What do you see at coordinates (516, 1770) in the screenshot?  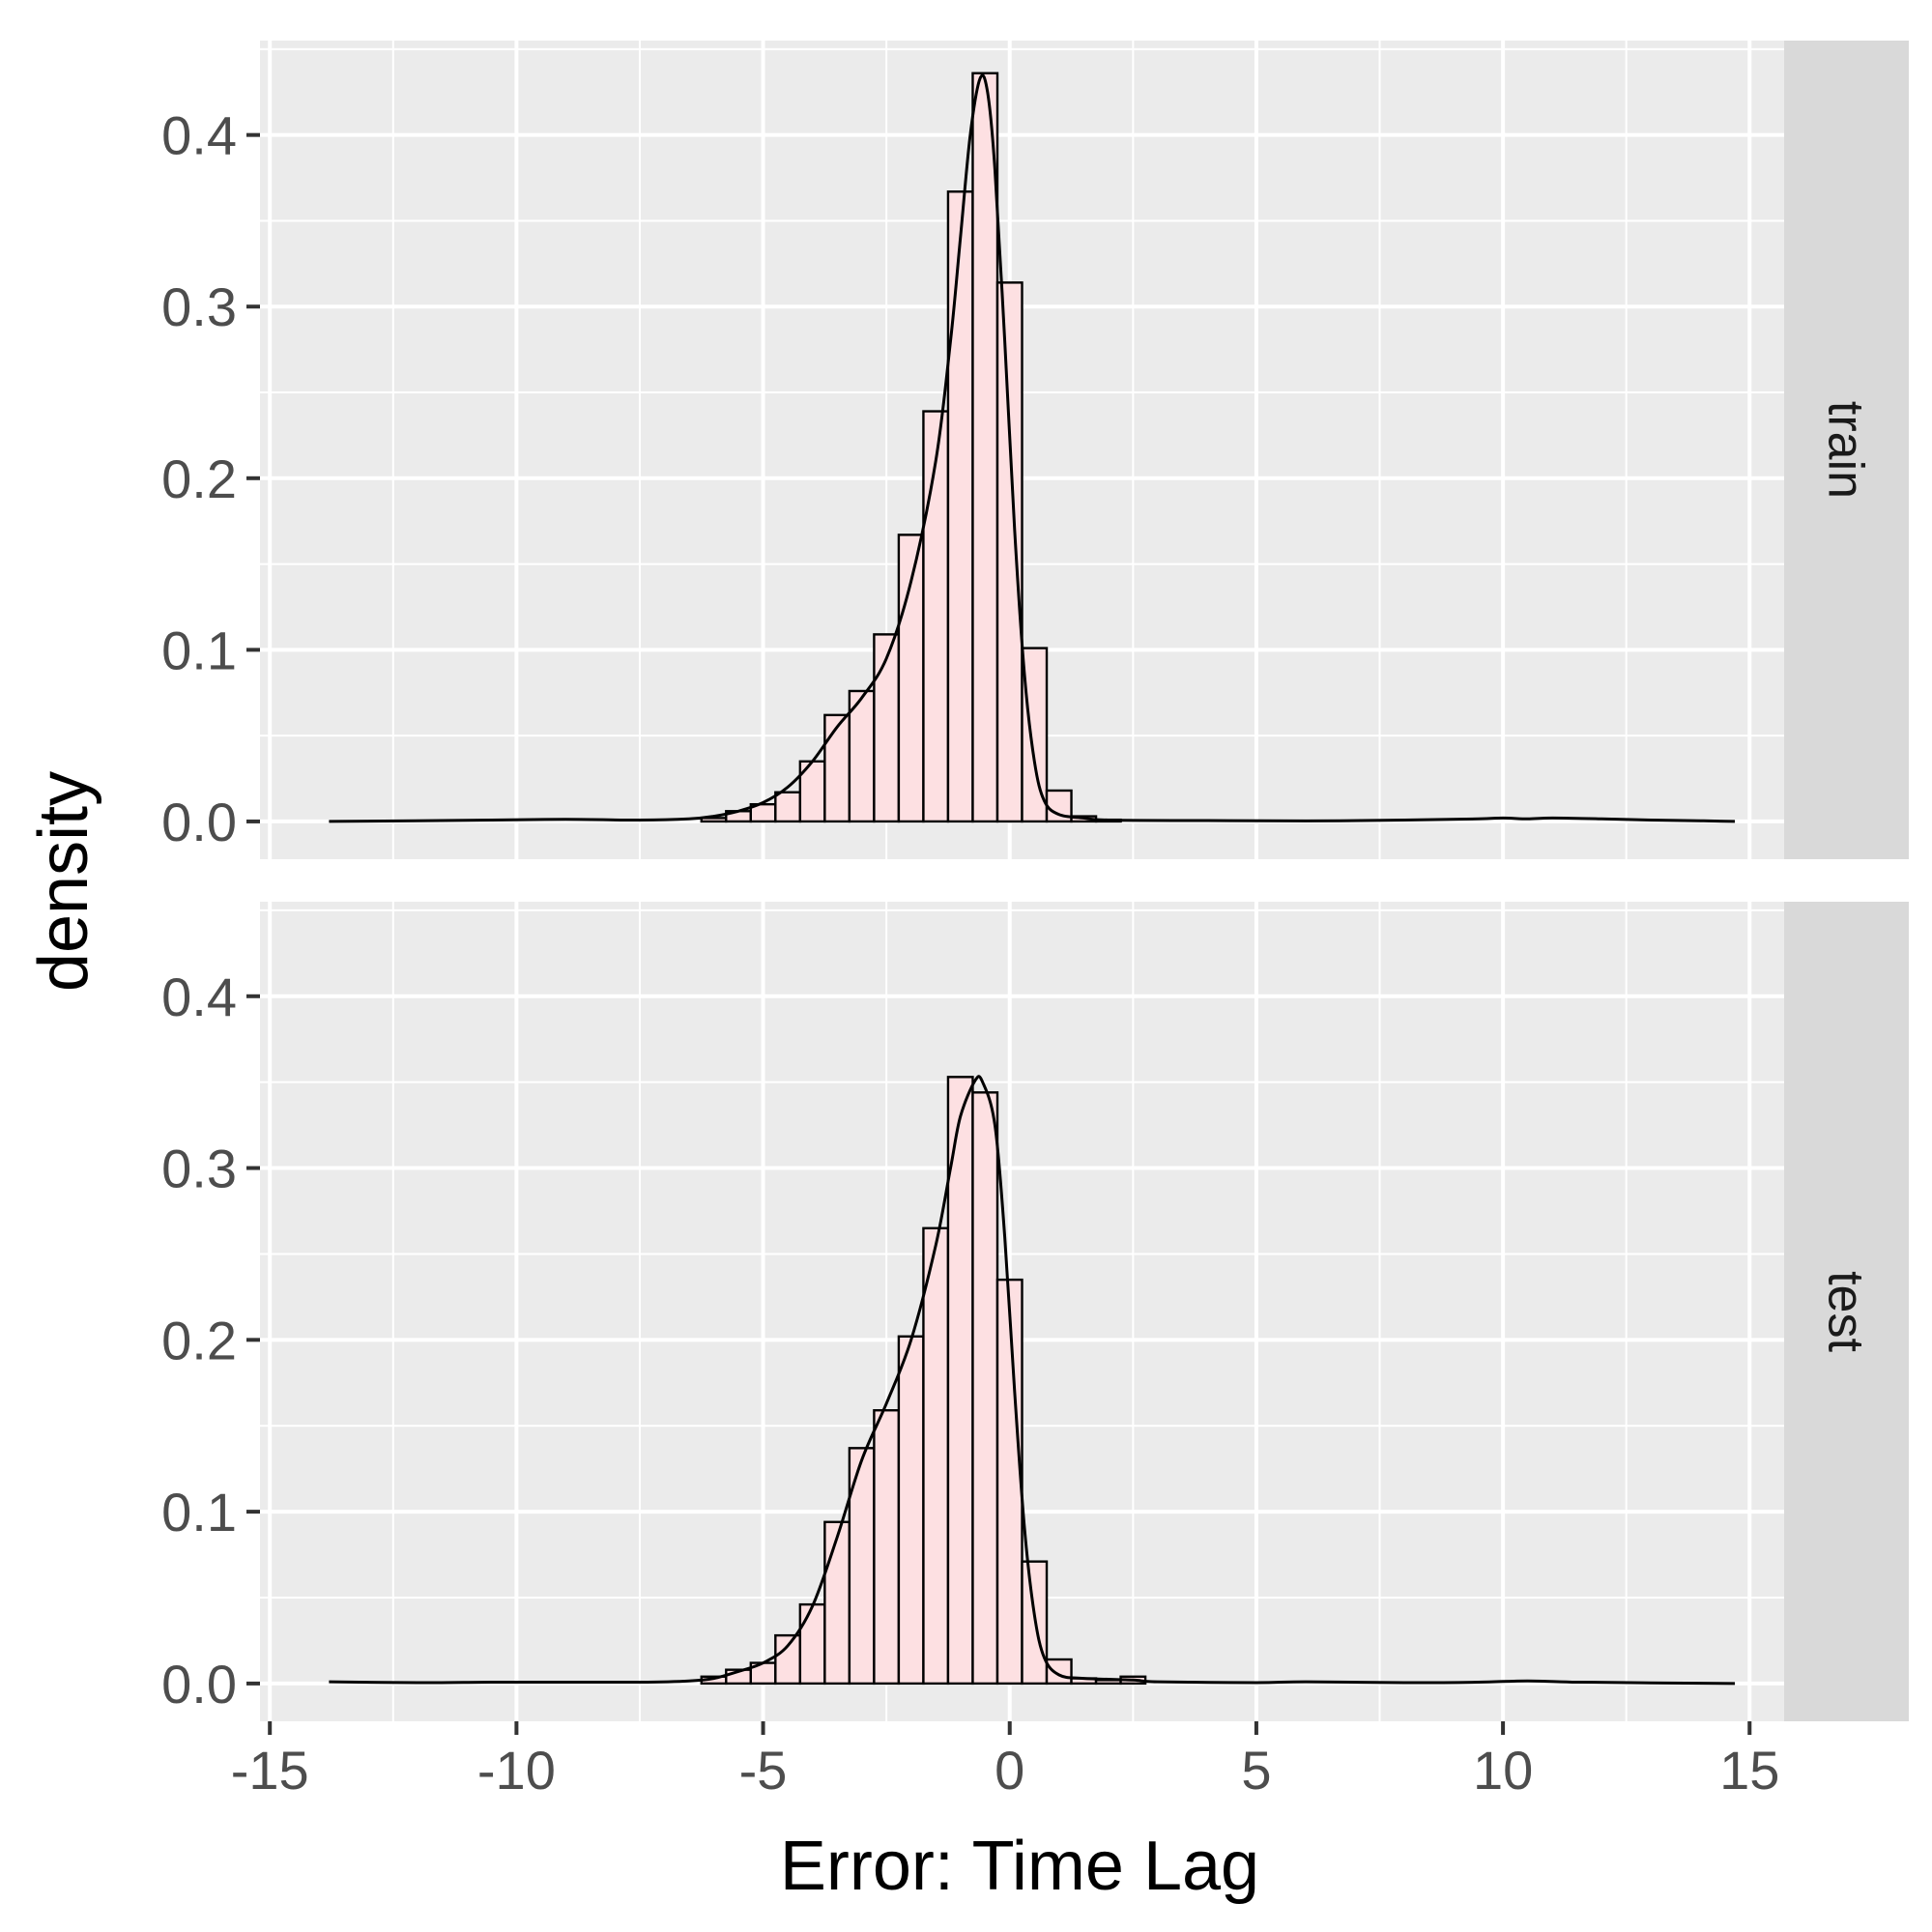 I see `x-tick-label: -10` at bounding box center [516, 1770].